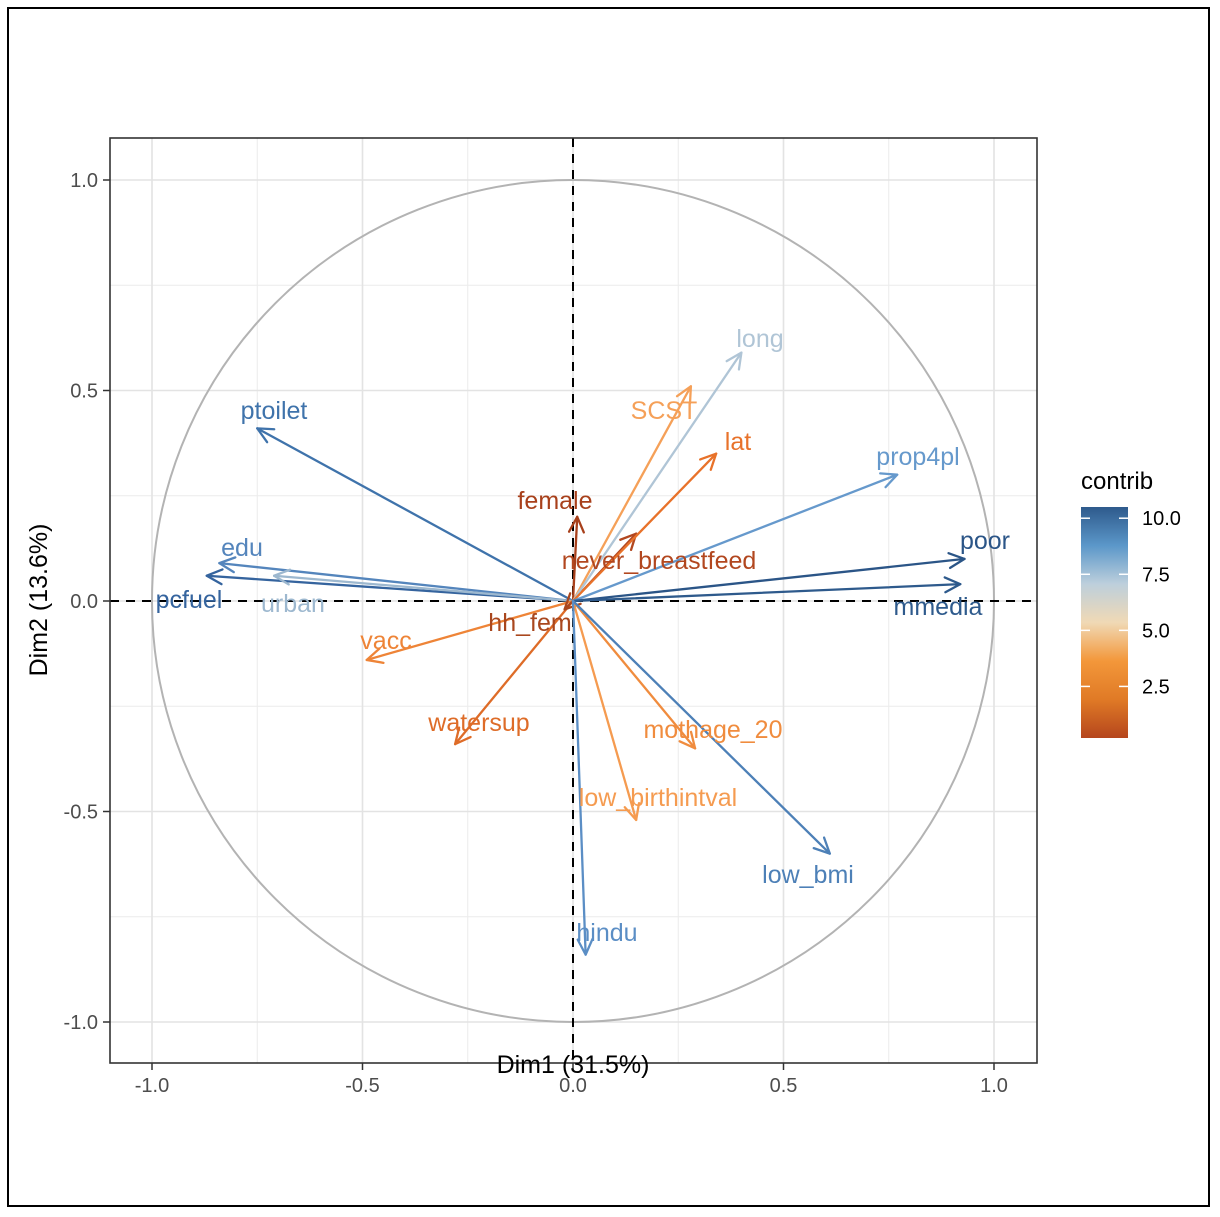  I want to click on label-female: female, so click(554, 501).